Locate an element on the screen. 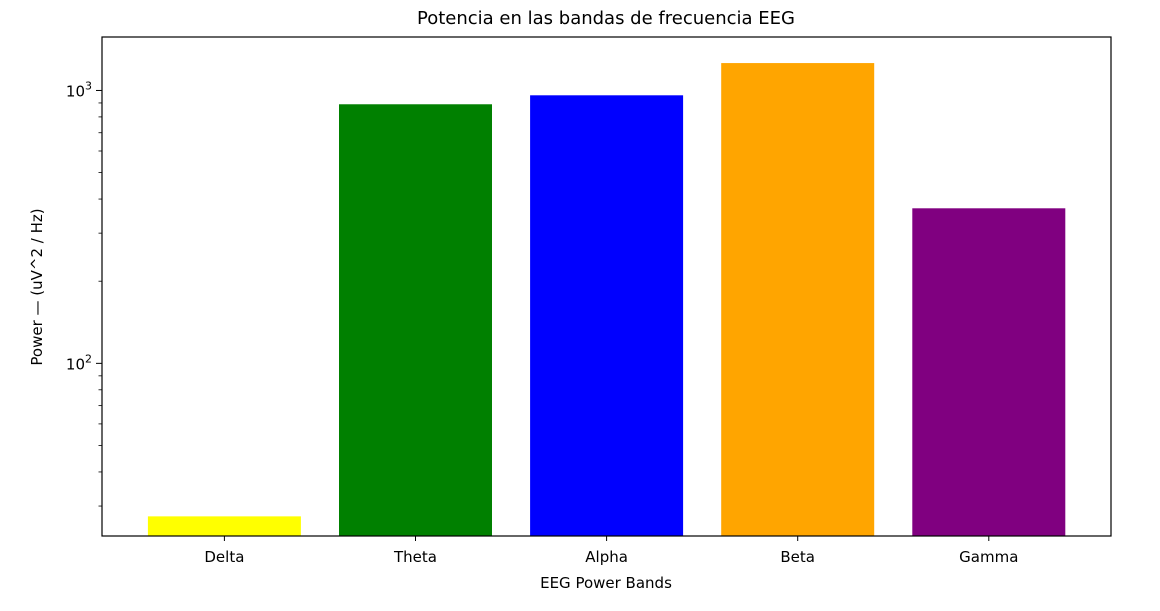 The width and height of the screenshot is (1160, 611). chart-title: Potencia en las bandas de frecuencia EEG is located at coordinates (606, 18).